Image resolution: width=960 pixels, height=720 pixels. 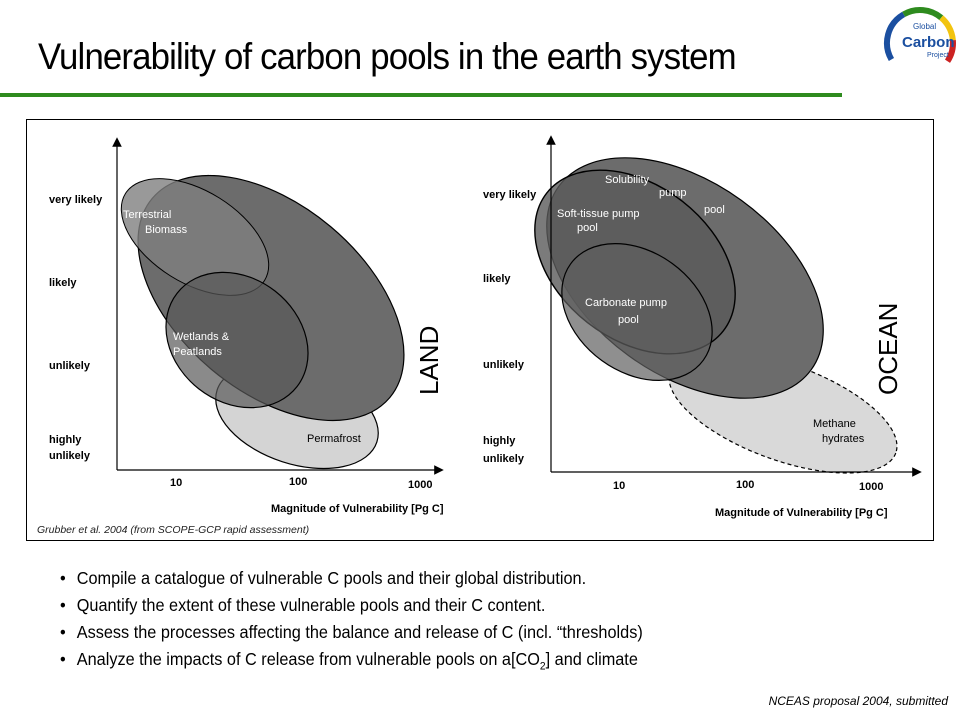 I want to click on section-label-land: LAND, so click(x=429, y=360).